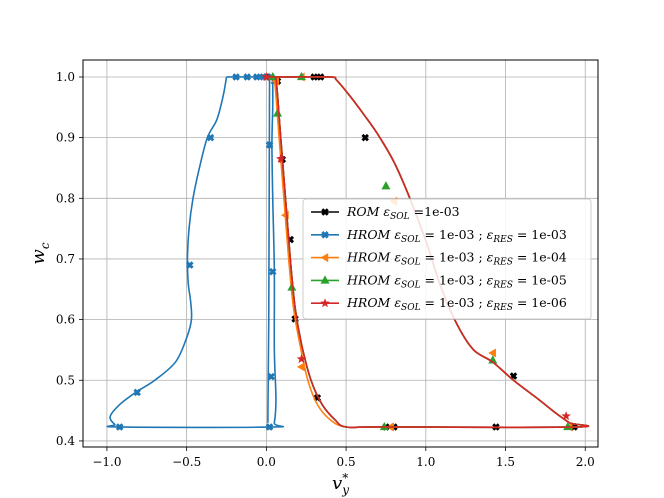  I want to click on y-tick-label: 0.5, so click(65, 380).